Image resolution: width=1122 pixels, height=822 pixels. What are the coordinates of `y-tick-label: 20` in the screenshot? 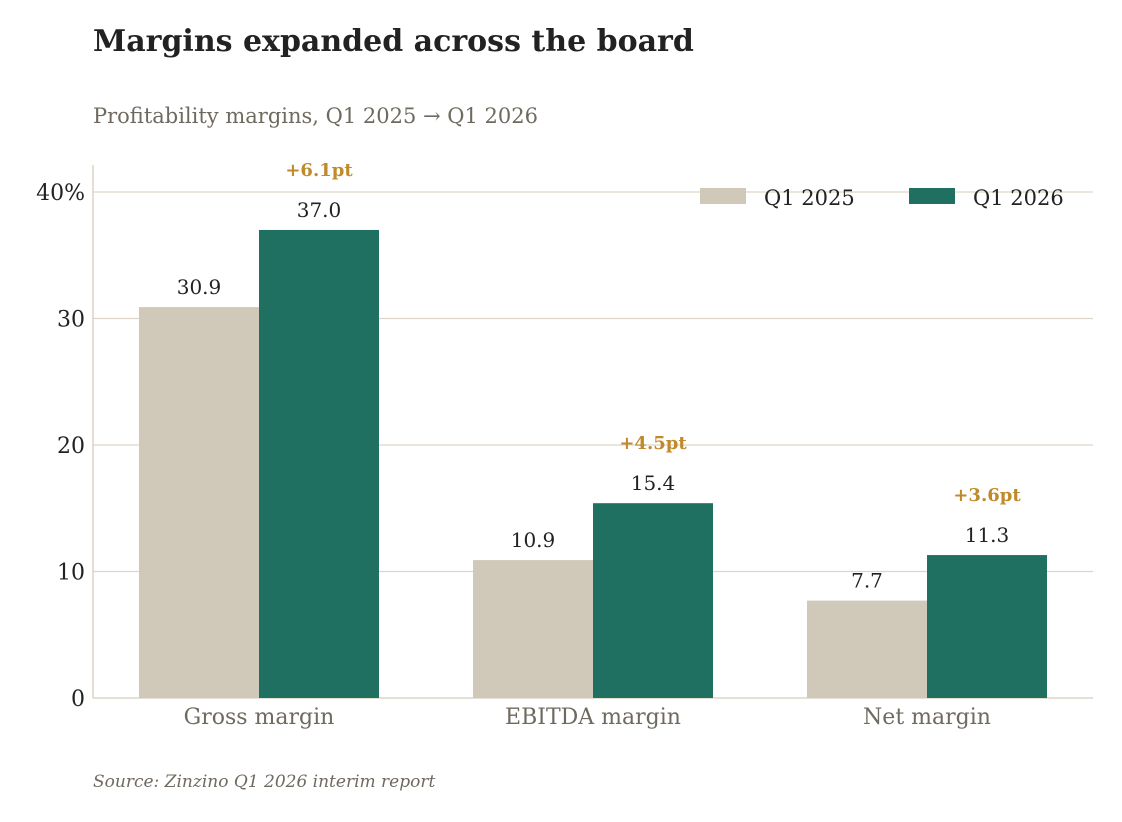 It's located at (71, 446).